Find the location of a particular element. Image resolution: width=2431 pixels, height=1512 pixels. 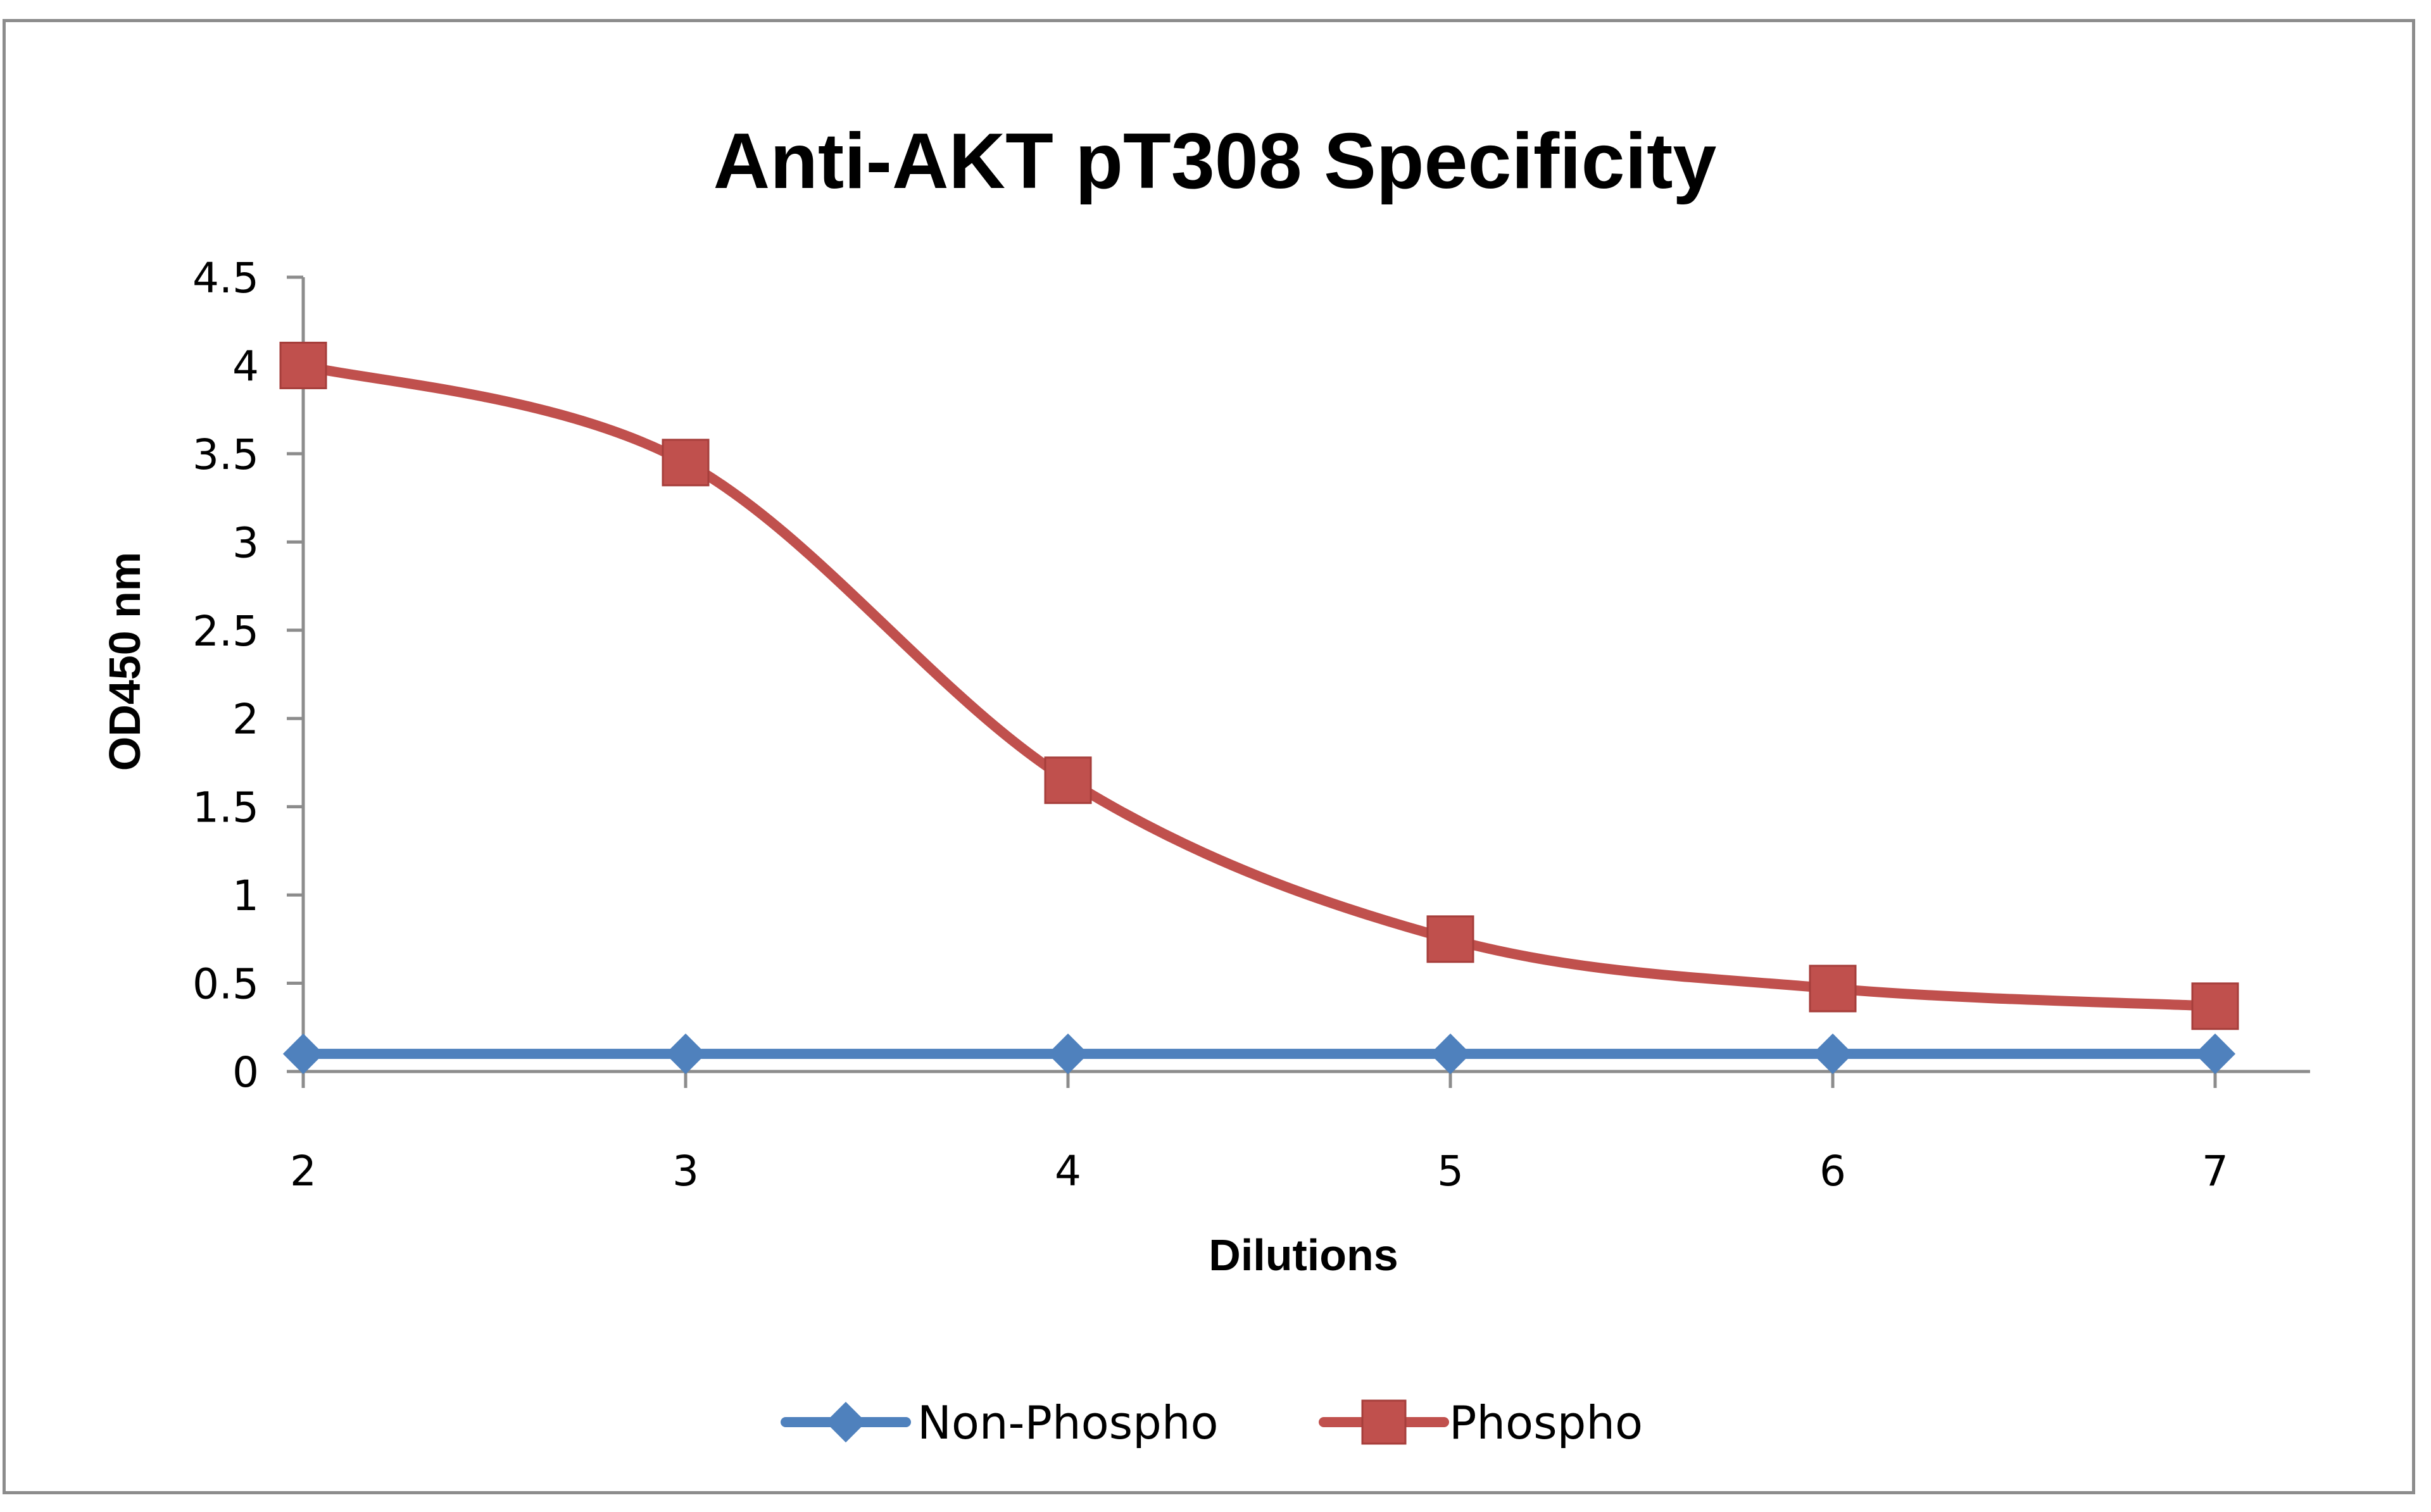

x-tick-label: 6 is located at coordinates (1832, 1172).